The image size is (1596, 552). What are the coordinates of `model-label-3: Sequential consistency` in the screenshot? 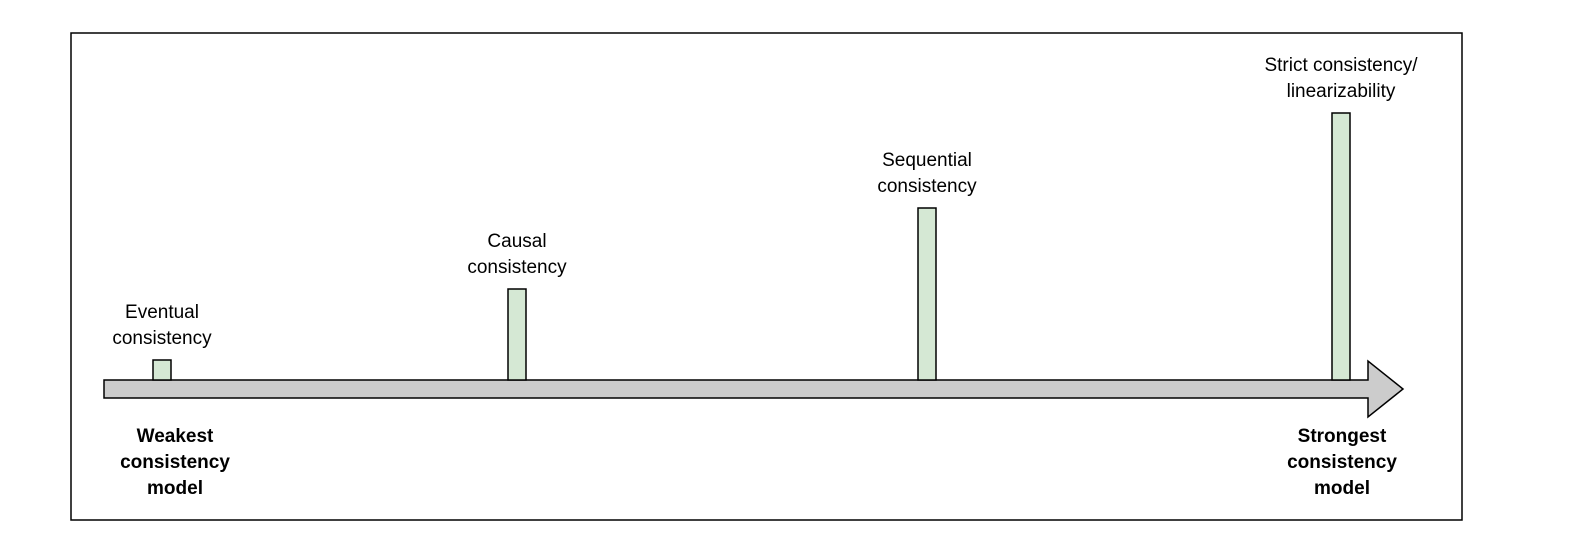 It's located at (927, 173).